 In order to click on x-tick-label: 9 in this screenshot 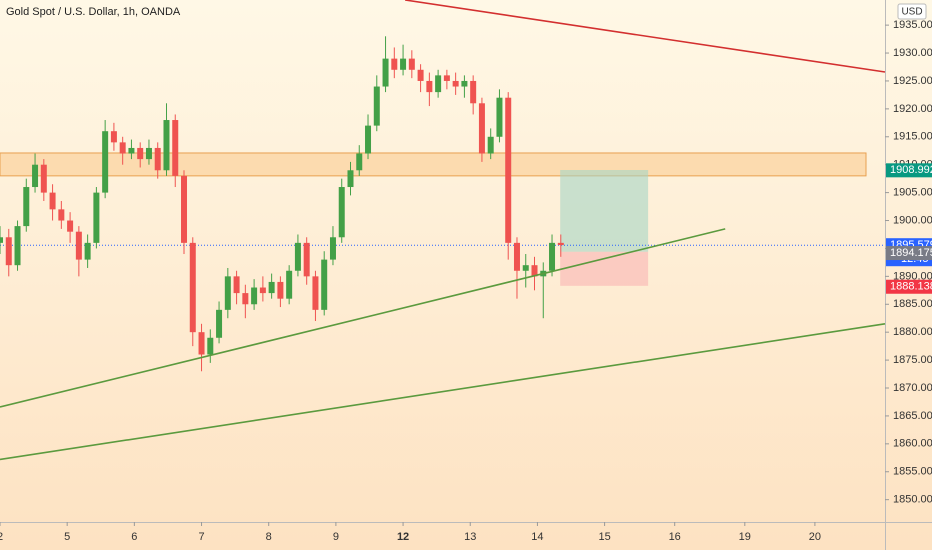, I will do `click(336, 537)`.